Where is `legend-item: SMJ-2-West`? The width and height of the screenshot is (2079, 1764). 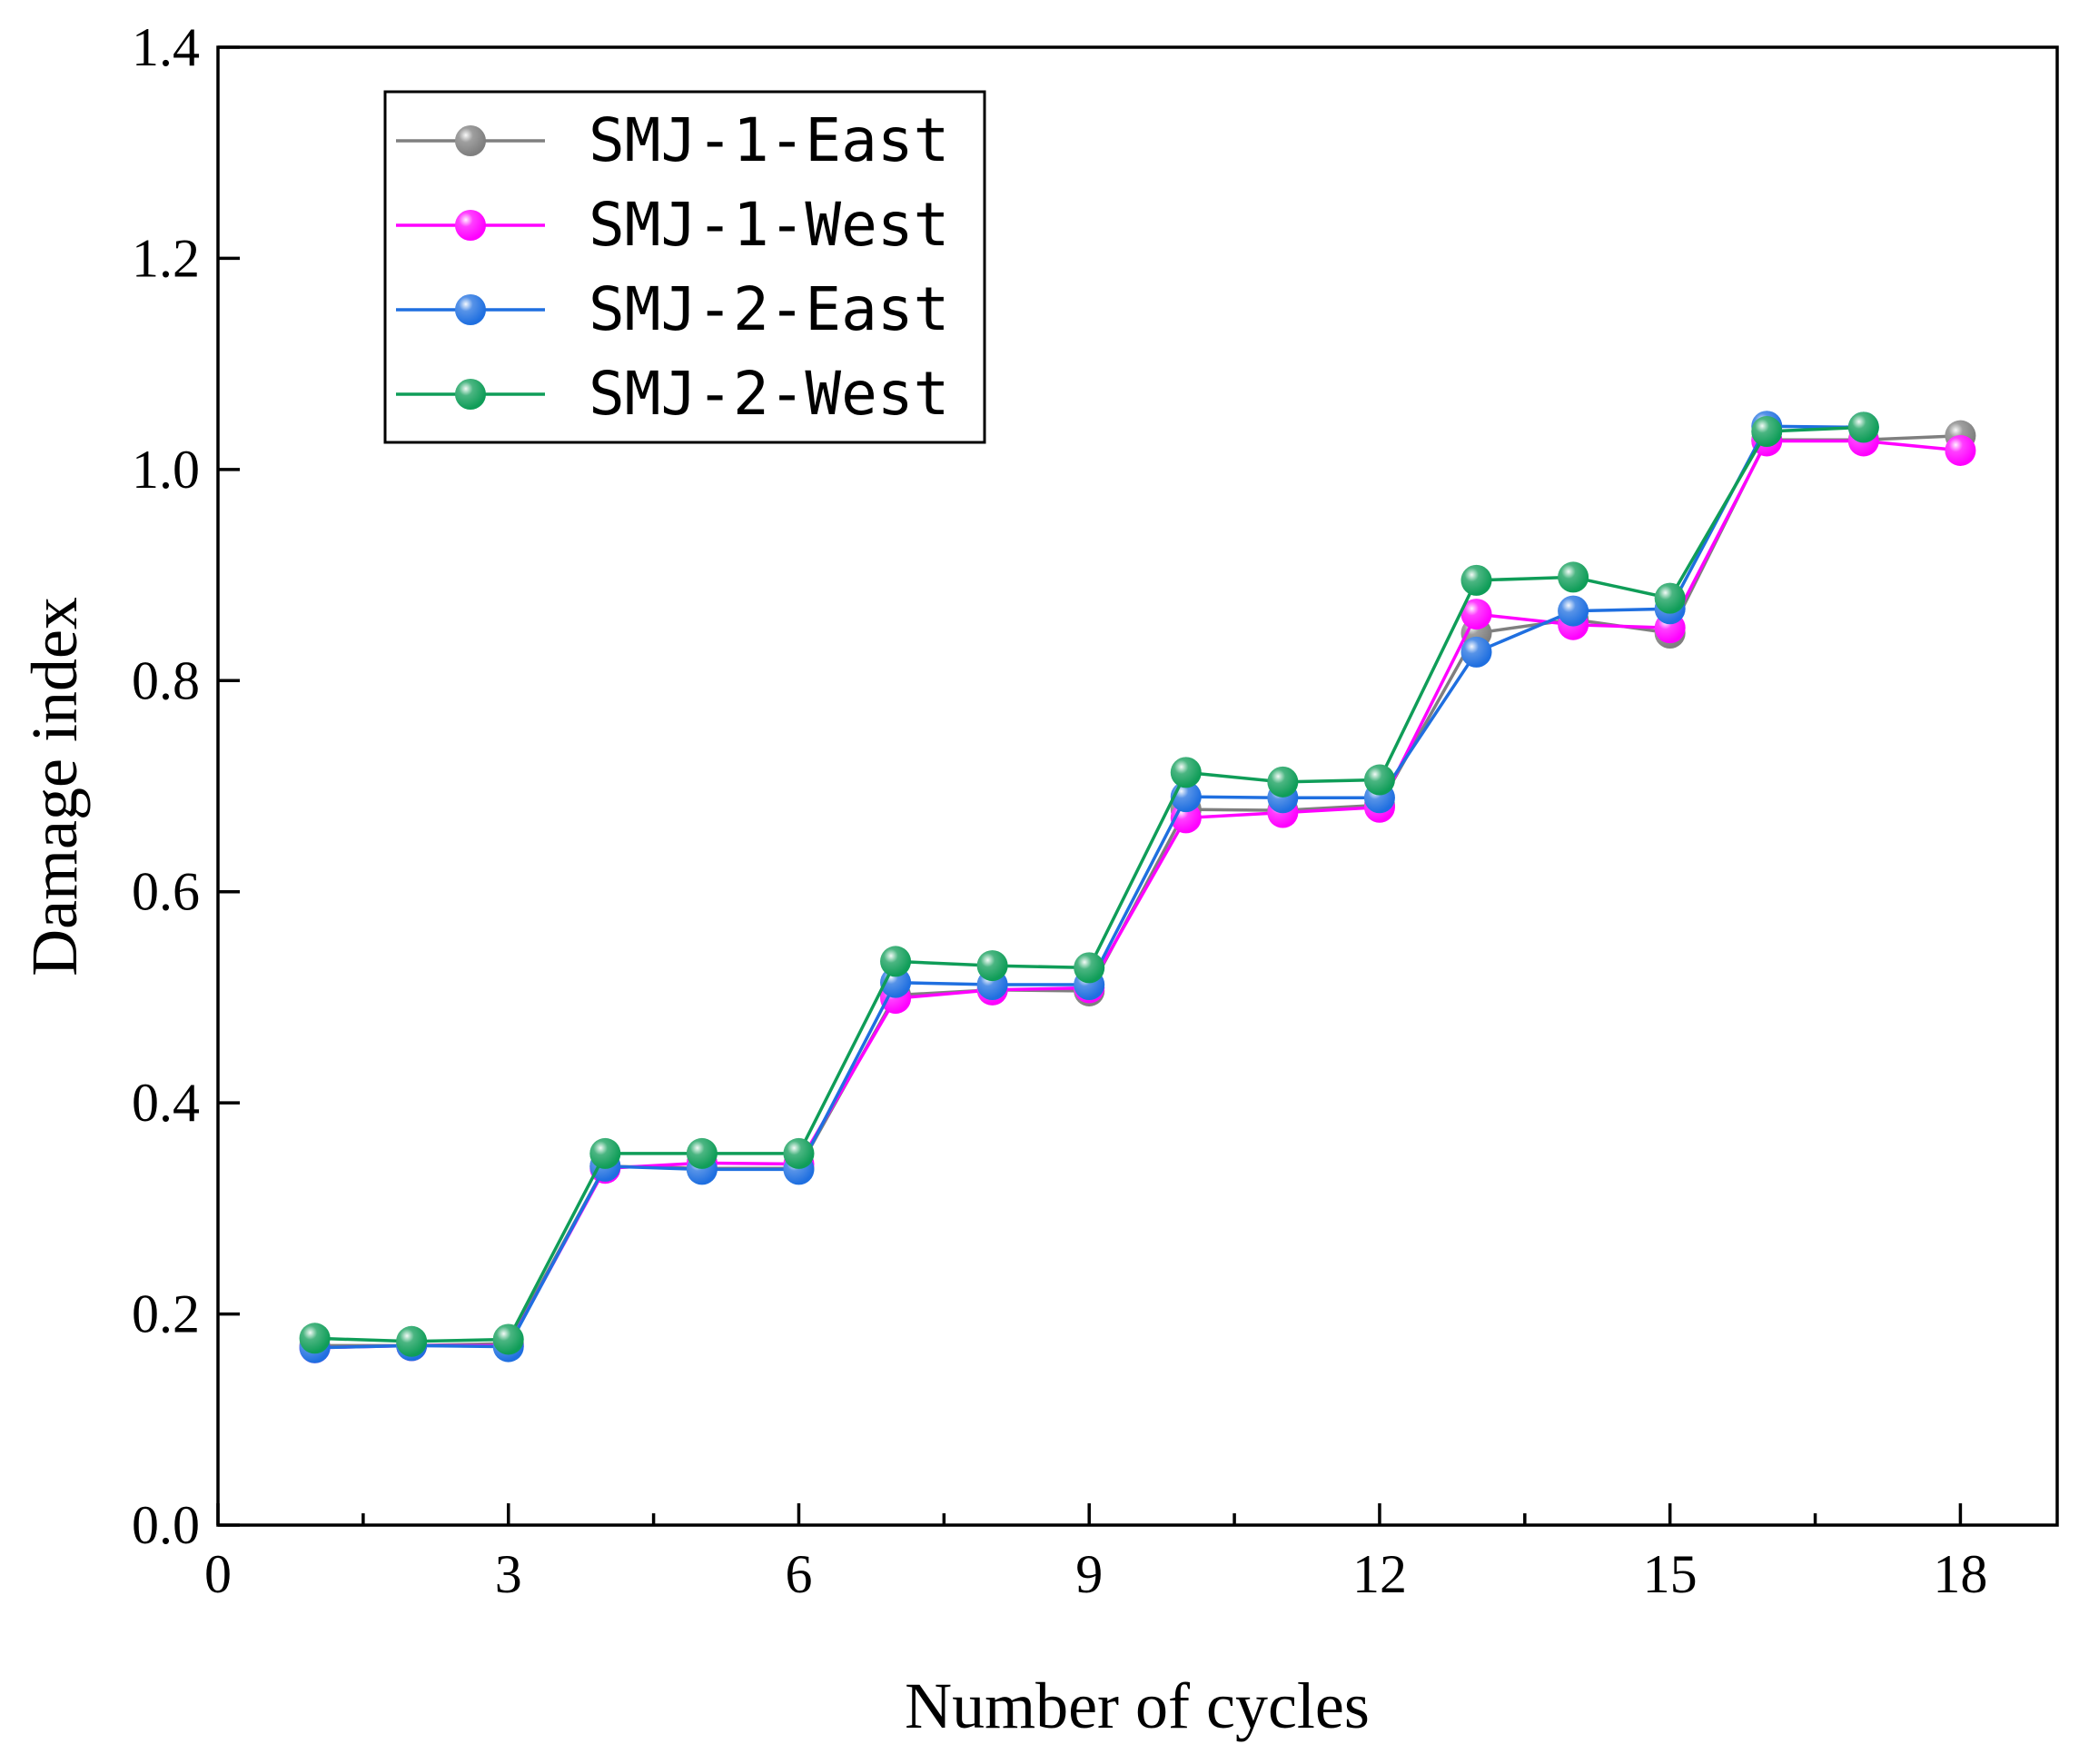
legend-item: SMJ-2-West is located at coordinates (672, 394).